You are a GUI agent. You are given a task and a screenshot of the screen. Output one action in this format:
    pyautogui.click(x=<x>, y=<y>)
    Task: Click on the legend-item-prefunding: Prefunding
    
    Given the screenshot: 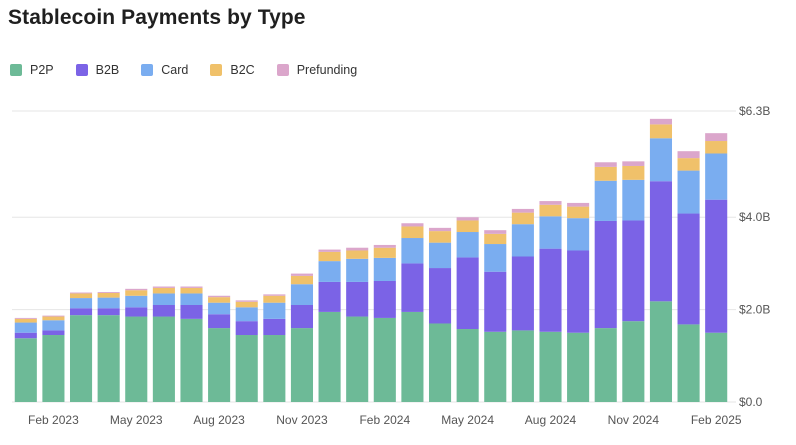 What is the action you would take?
    pyautogui.click(x=317, y=70)
    